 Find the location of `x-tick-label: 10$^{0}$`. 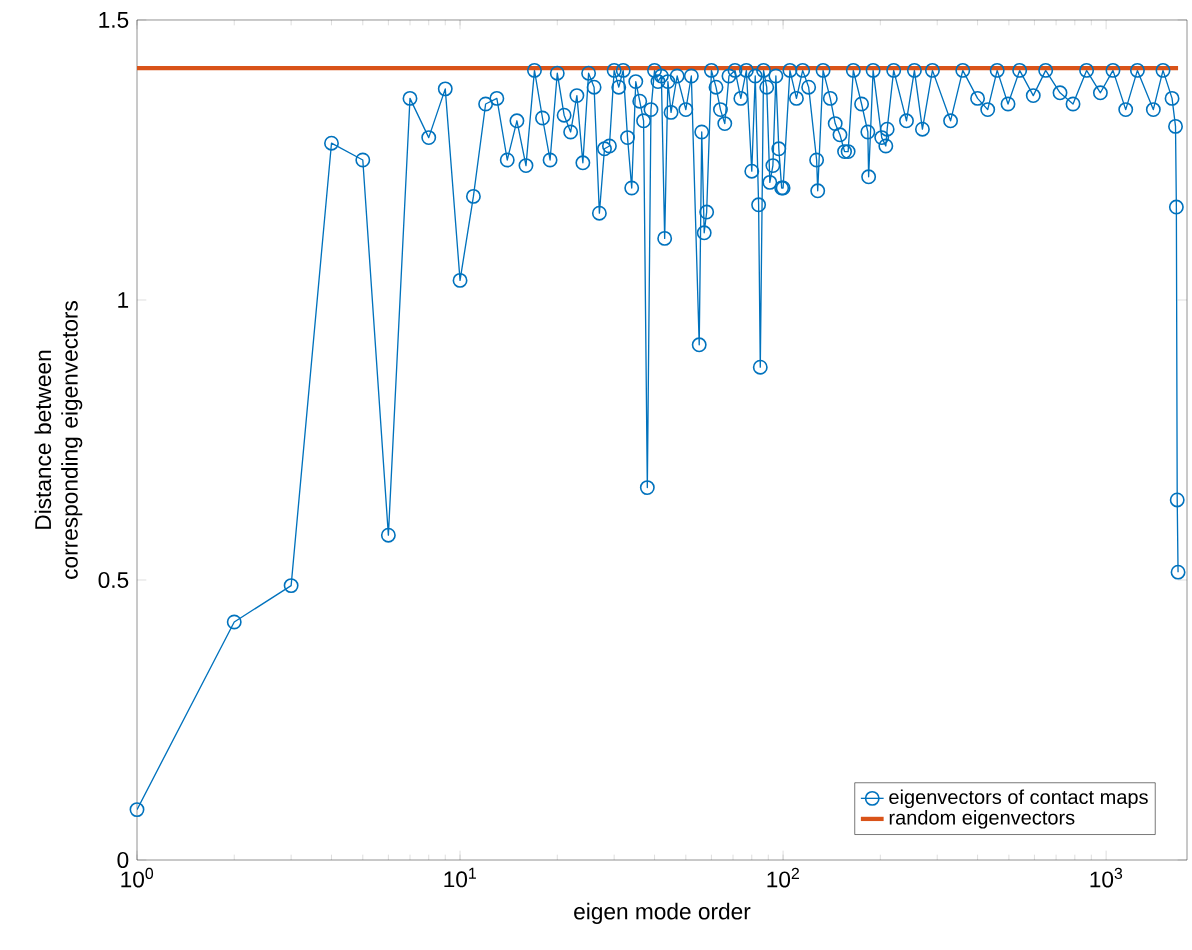

x-tick-label: 10$^{0}$ is located at coordinates (137, 877).